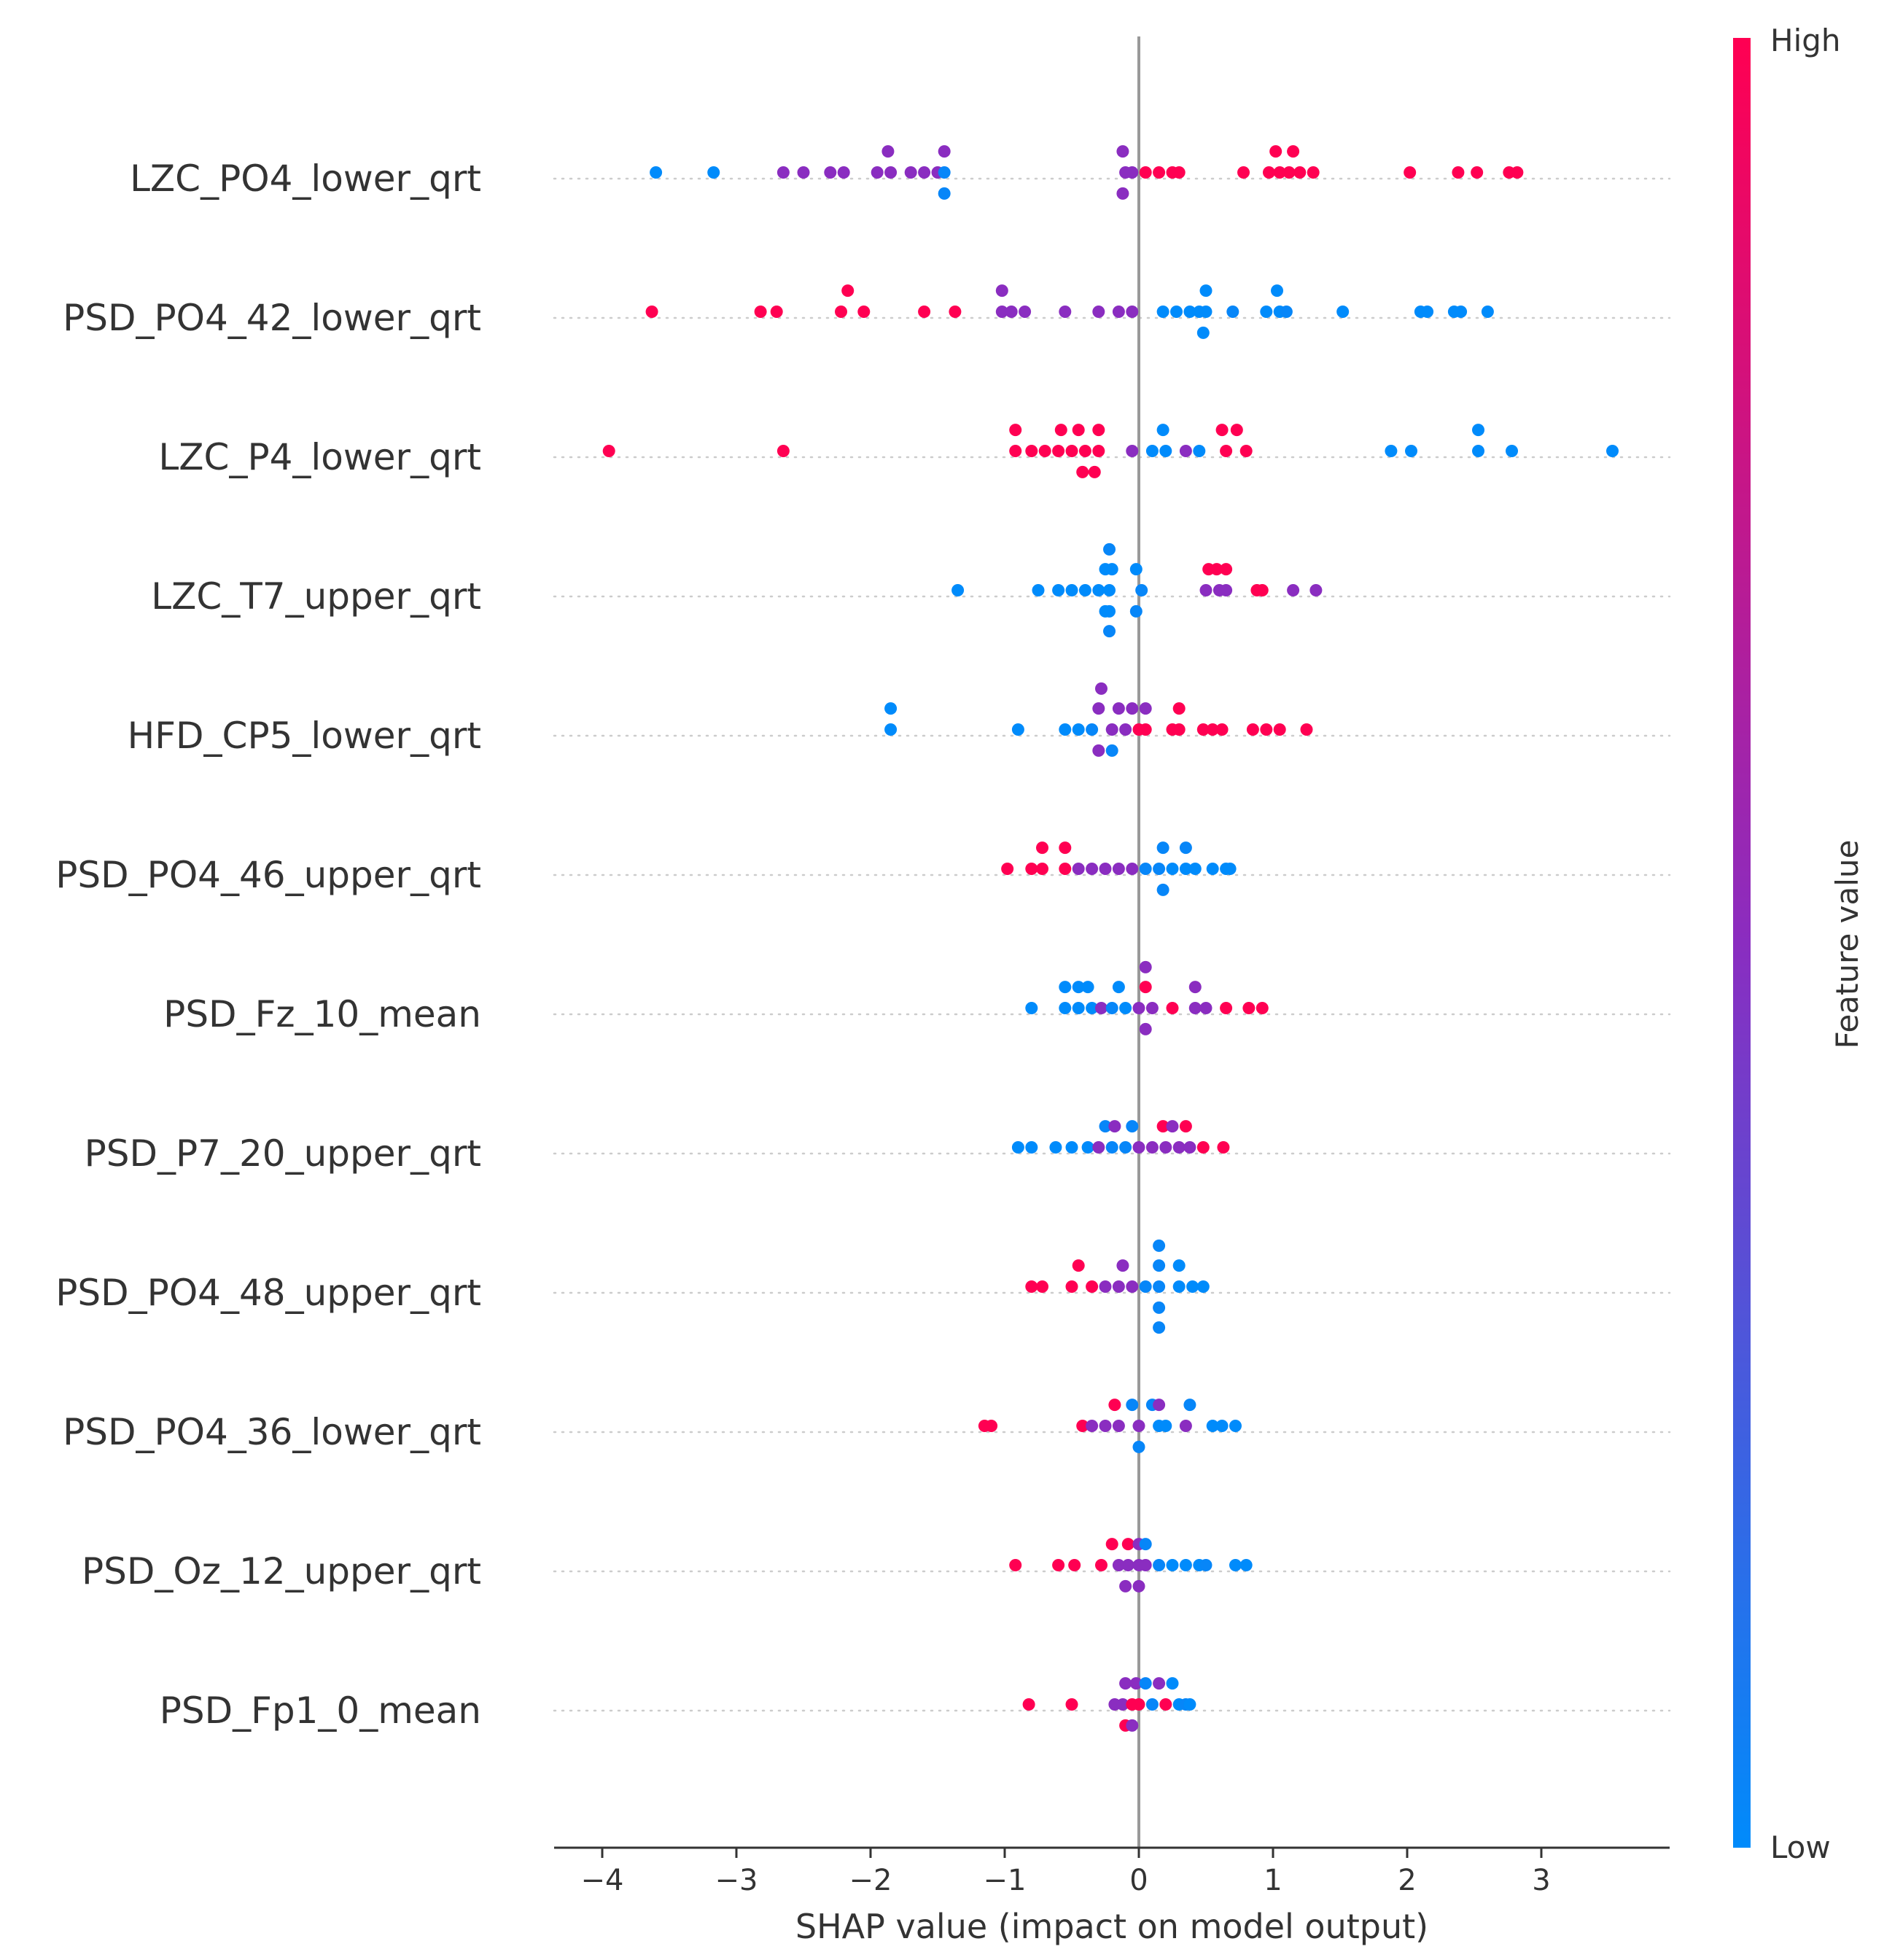  What do you see at coordinates (1111, 1926) in the screenshot?
I see `x-axis-title: SHAP value (impact on model output)` at bounding box center [1111, 1926].